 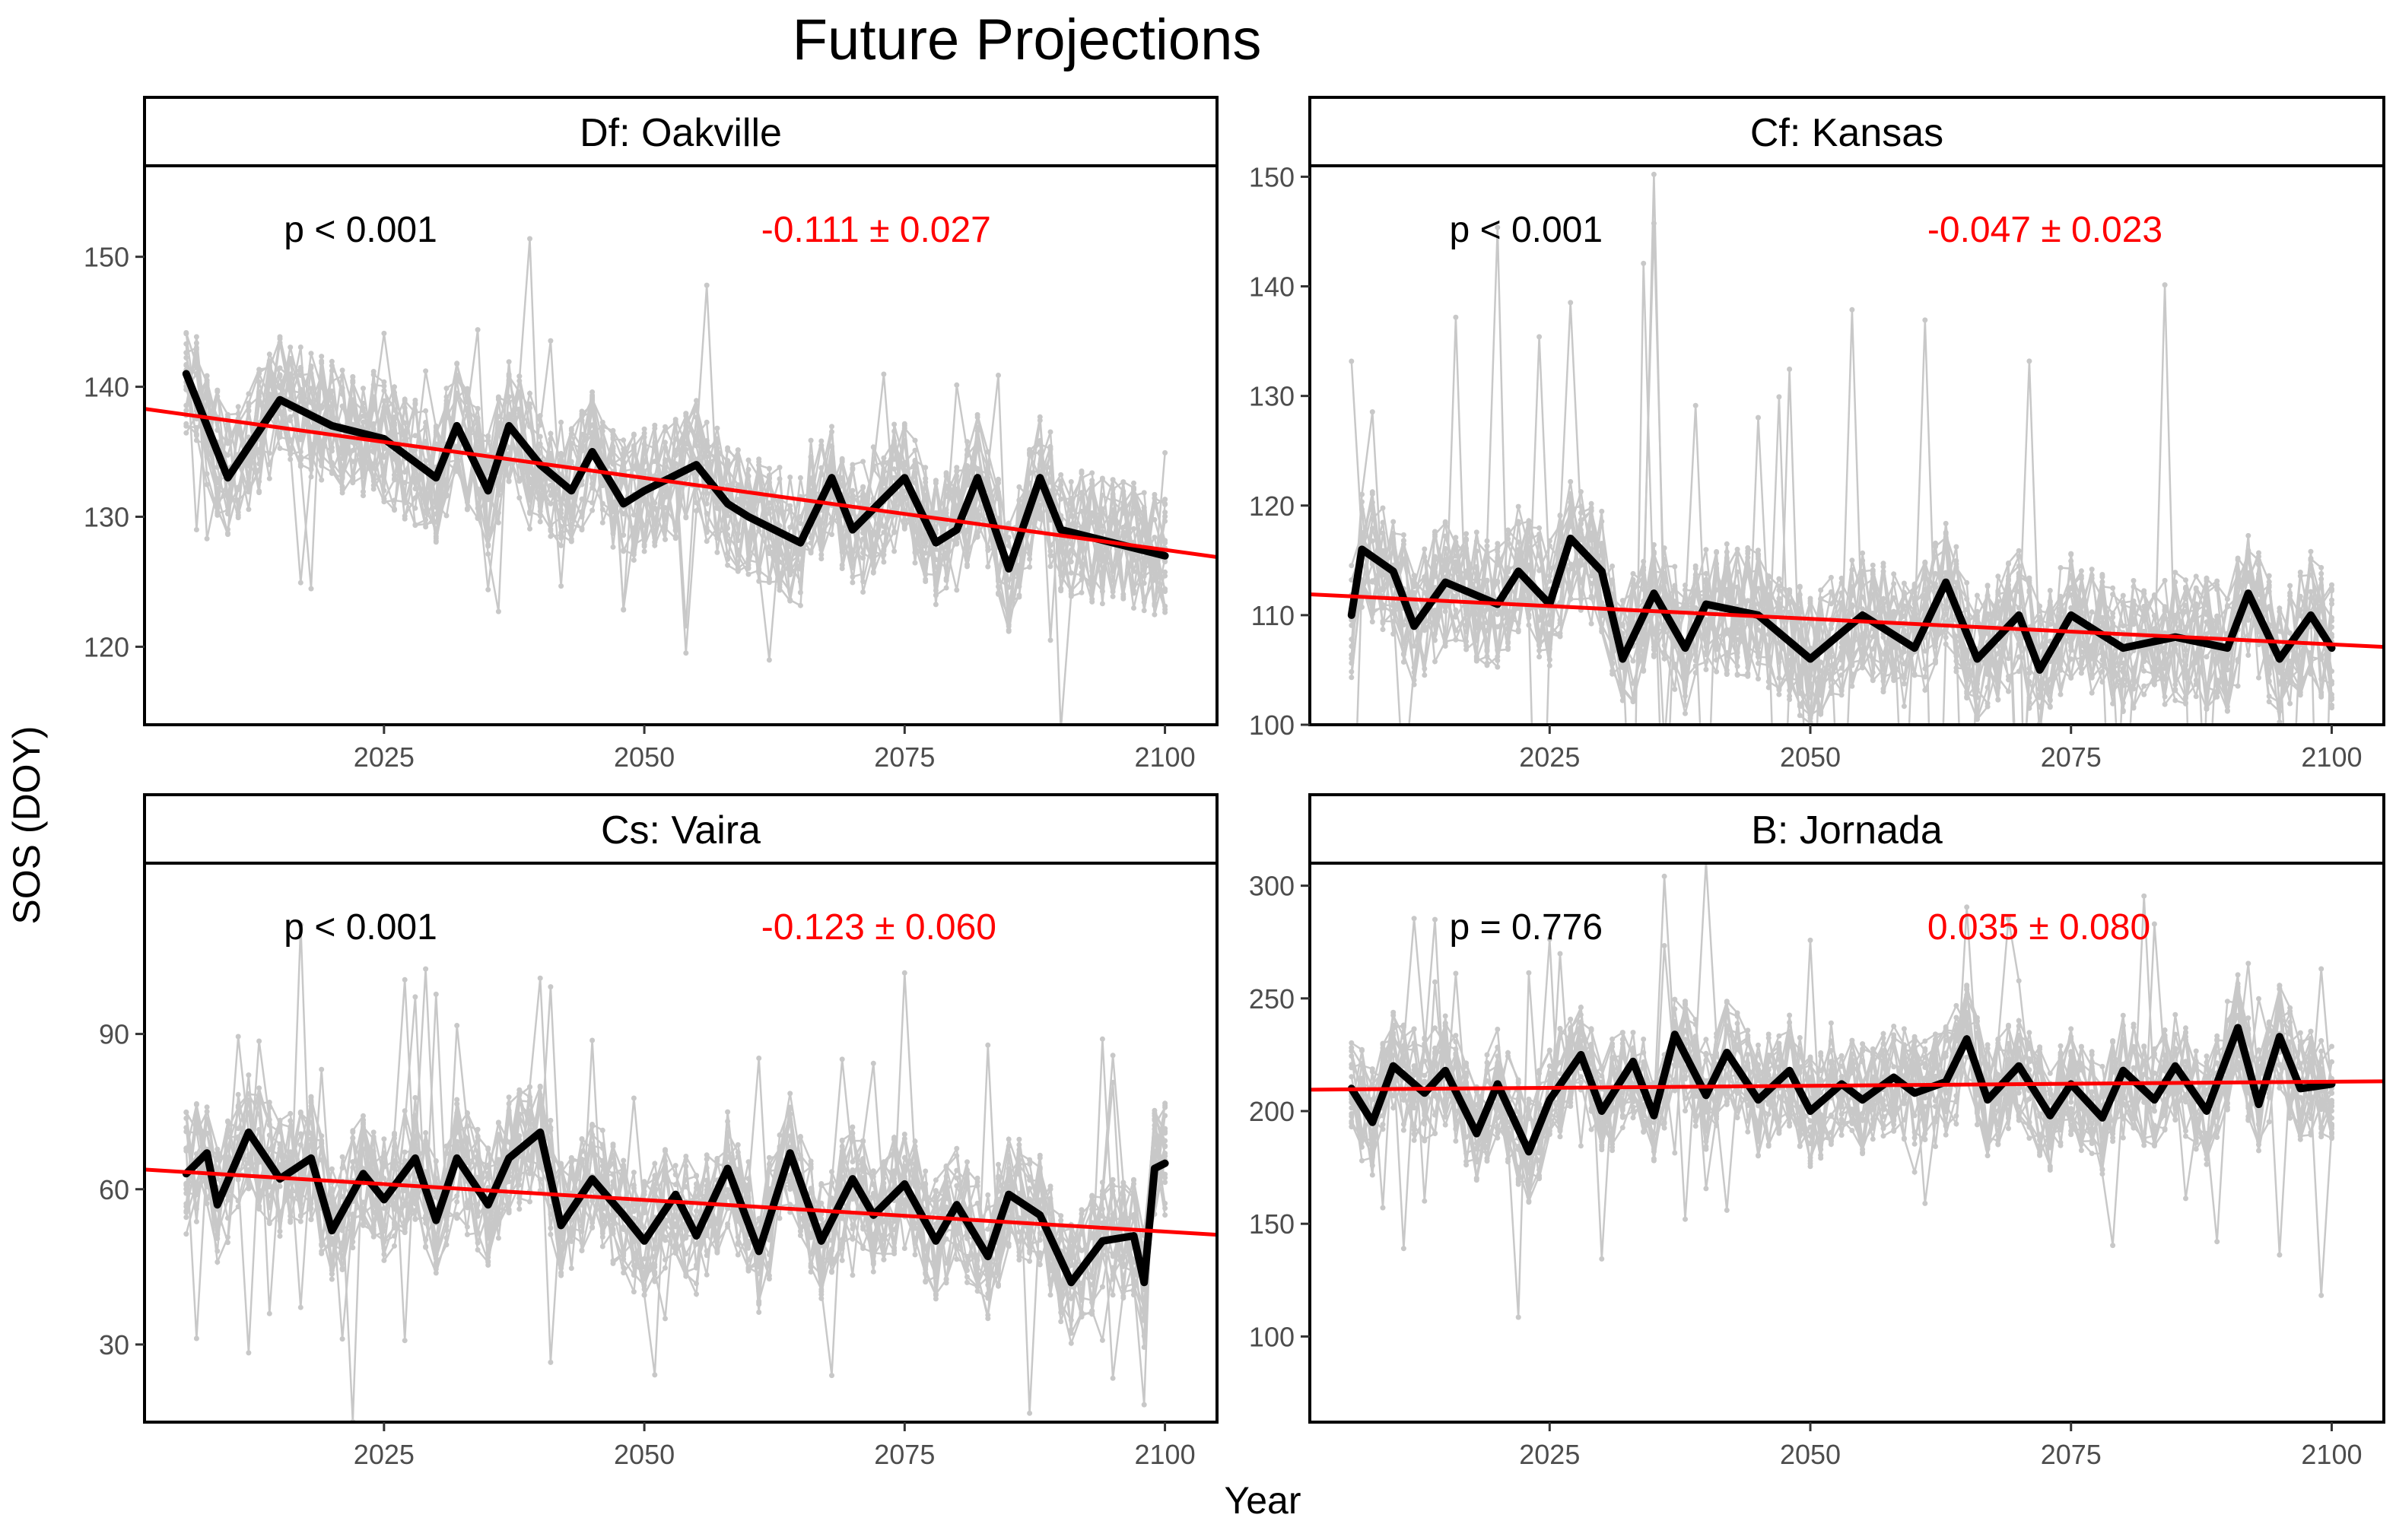 I want to click on y-tick-label: 140, so click(x=1272, y=287).